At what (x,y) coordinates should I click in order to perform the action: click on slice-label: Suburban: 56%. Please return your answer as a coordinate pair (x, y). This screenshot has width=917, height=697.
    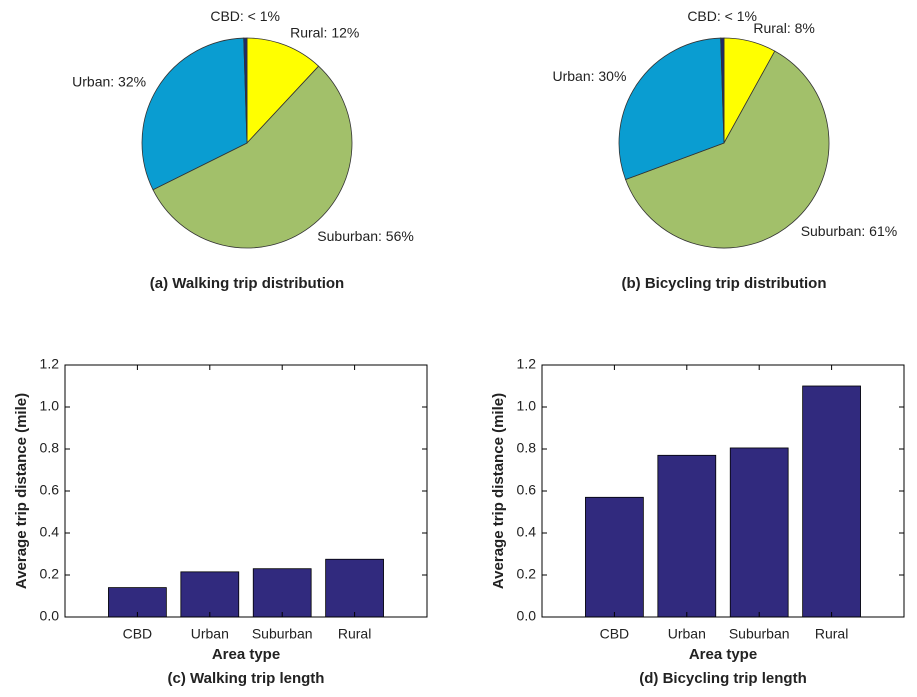
    Looking at the image, I should click on (365, 236).